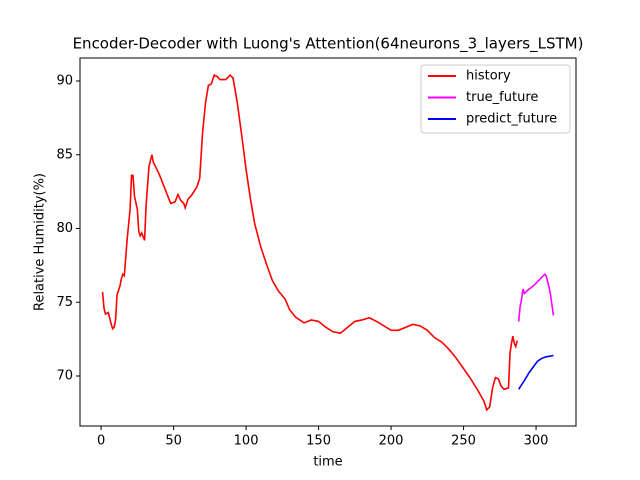 This screenshot has height=480, width=640. What do you see at coordinates (391, 441) in the screenshot?
I see `x-tick-label: 200` at bounding box center [391, 441].